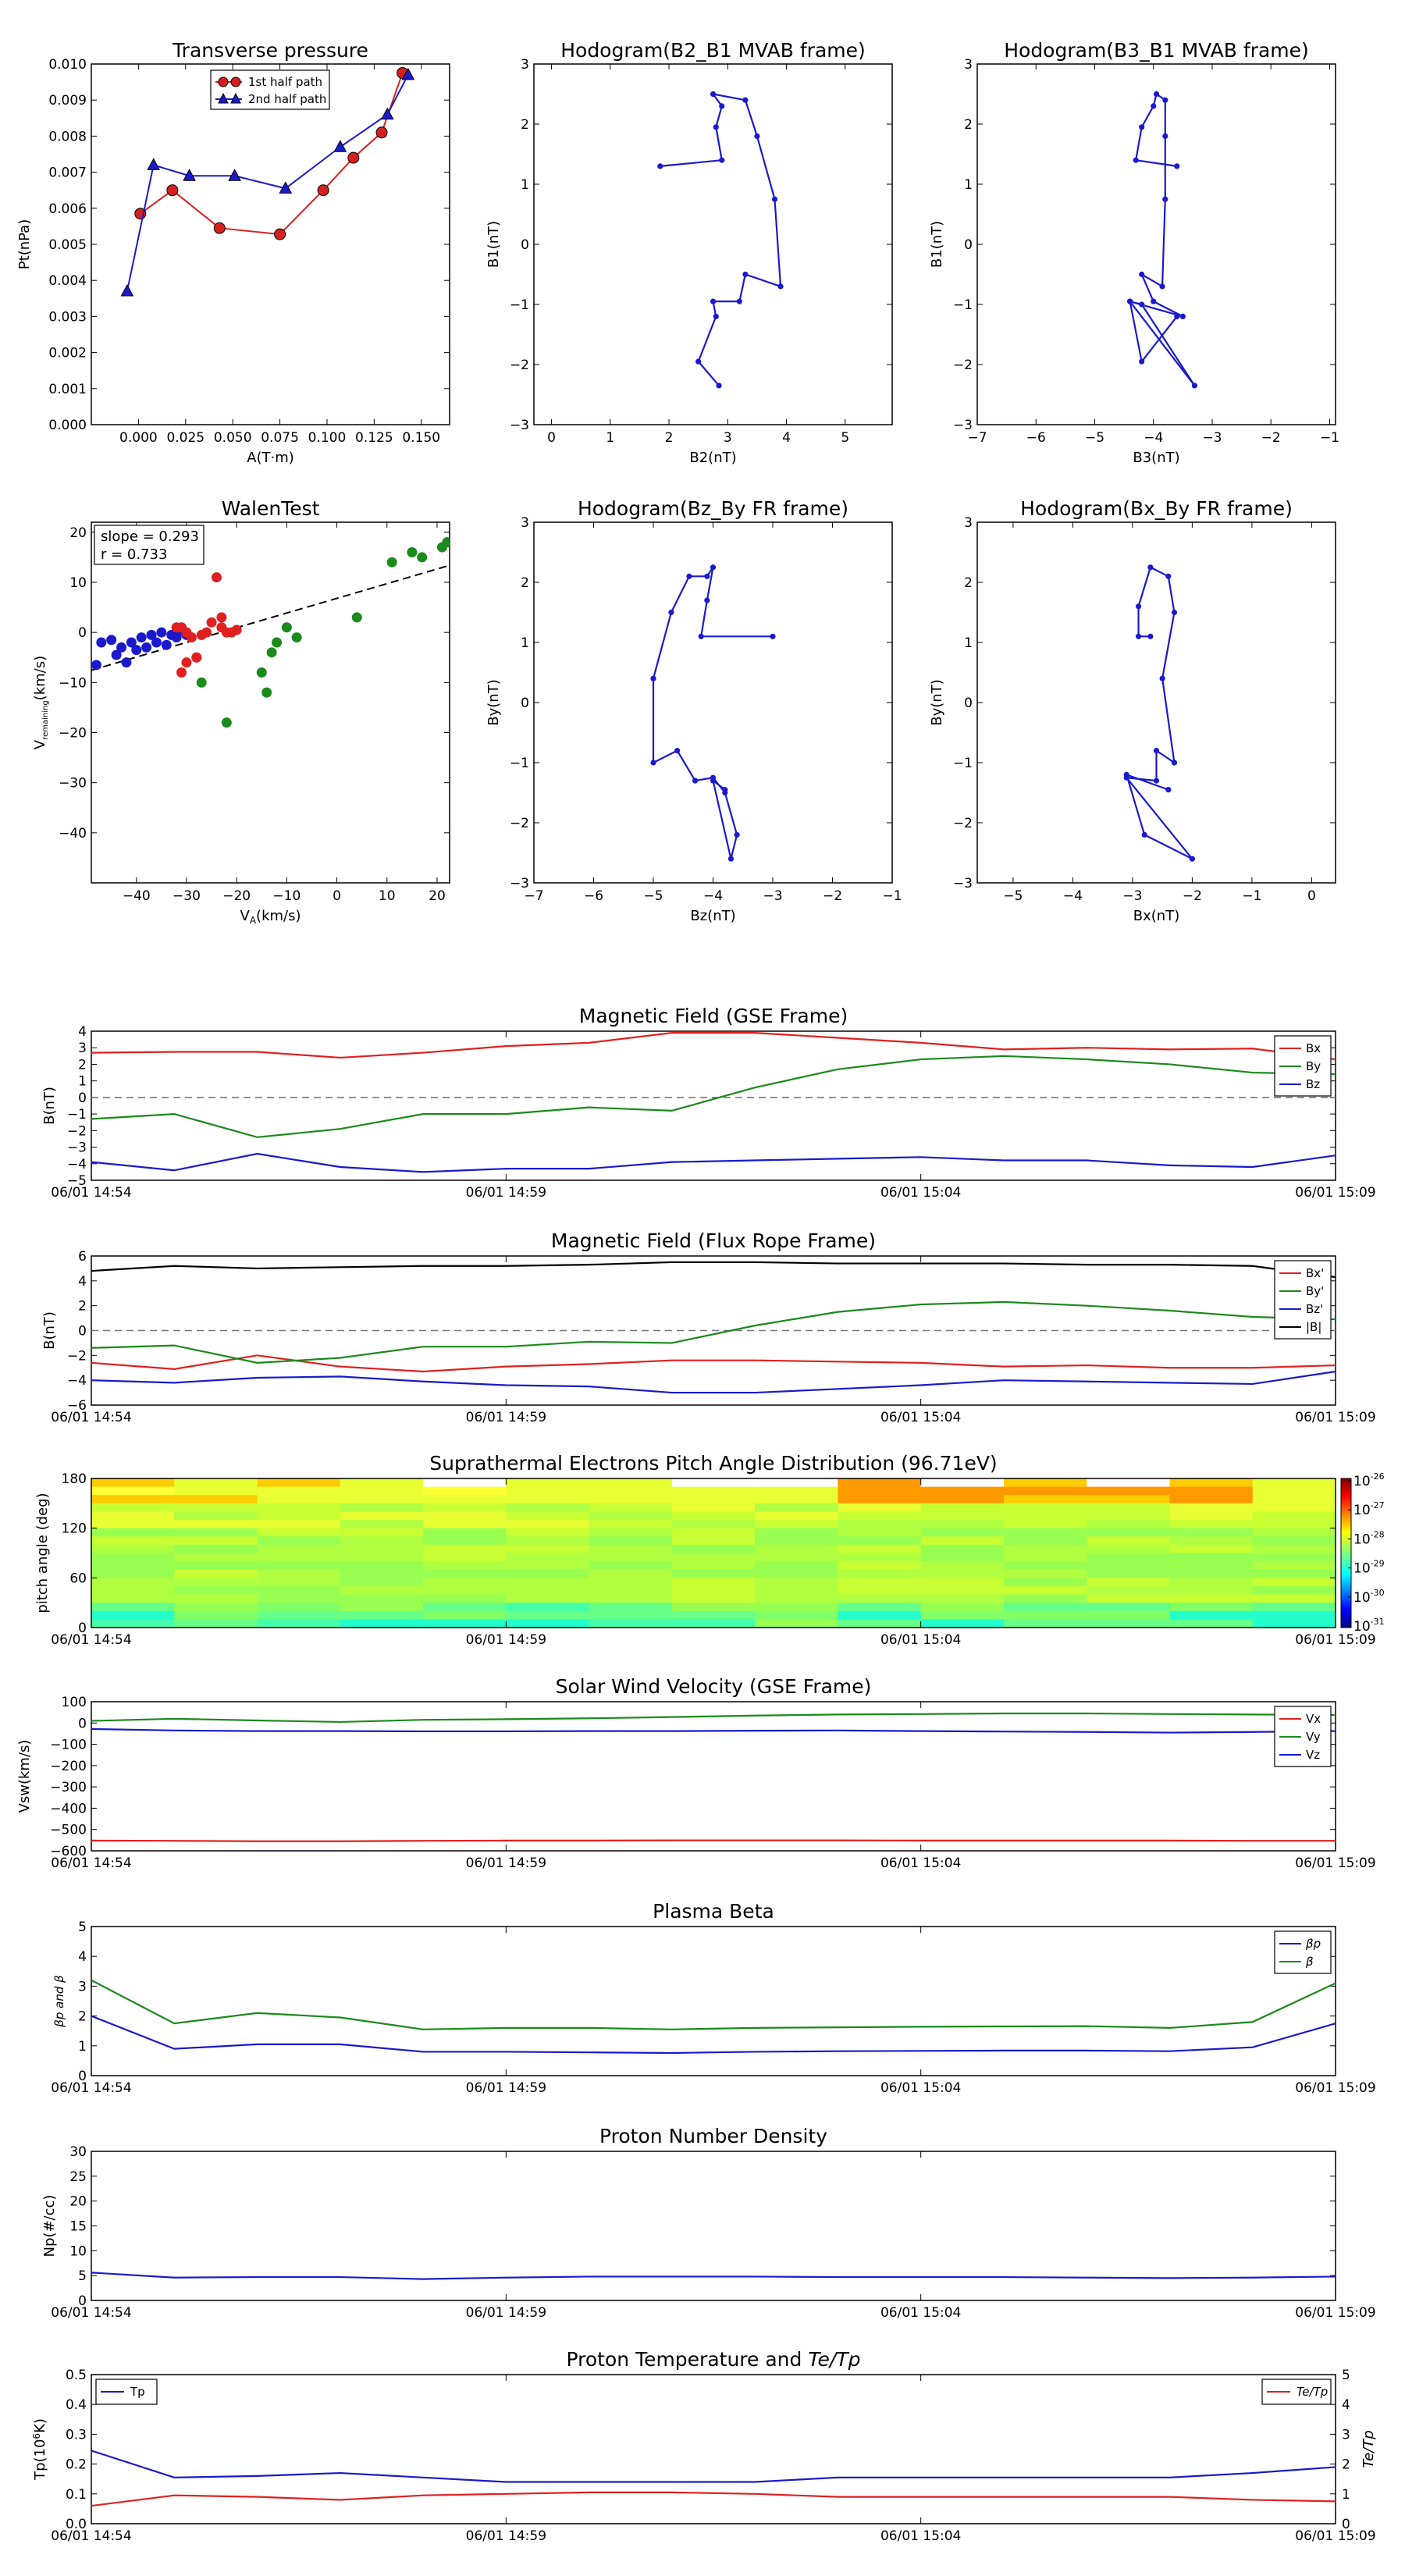  What do you see at coordinates (236, 98) in the screenshot?
I see `legend-marker` at bounding box center [236, 98].